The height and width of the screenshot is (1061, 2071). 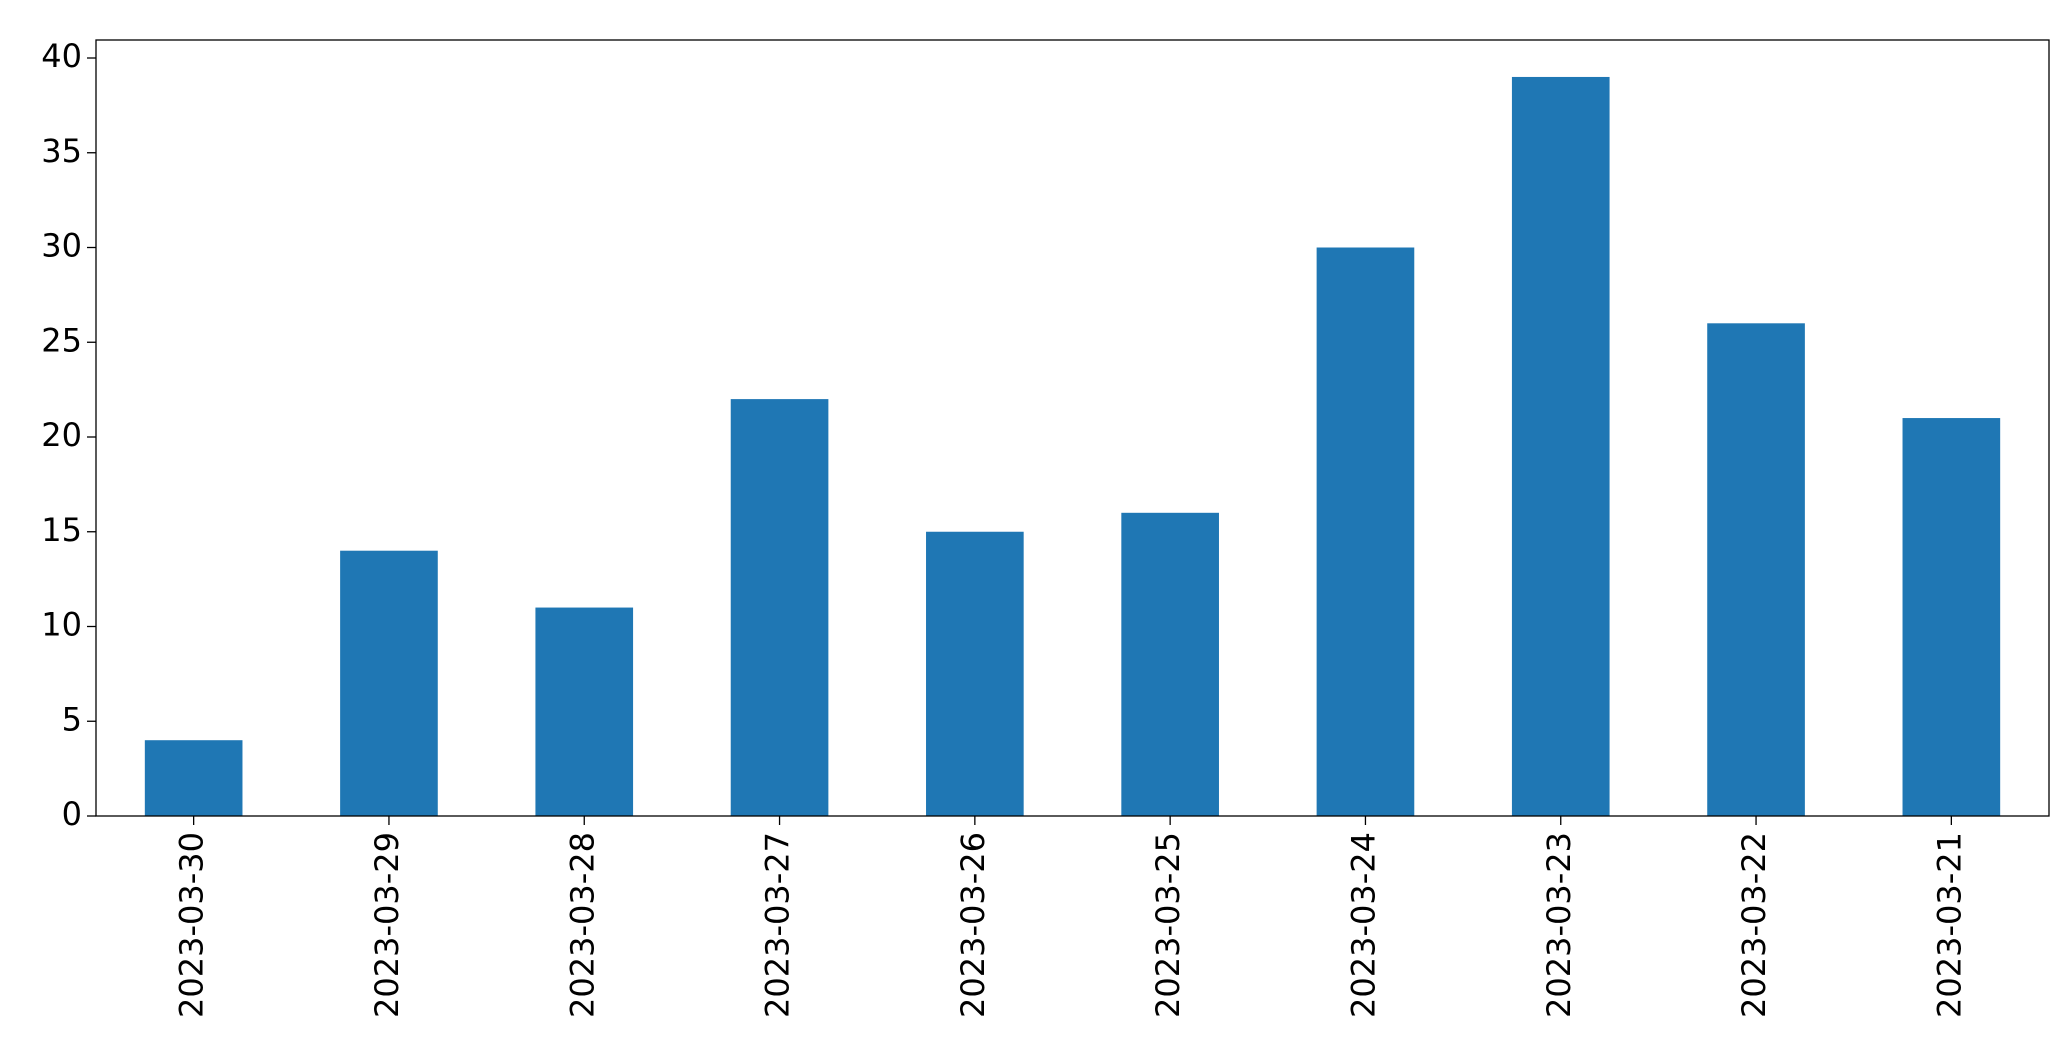 I want to click on x-tick-label: 2023-03-23, so click(x=1559, y=925).